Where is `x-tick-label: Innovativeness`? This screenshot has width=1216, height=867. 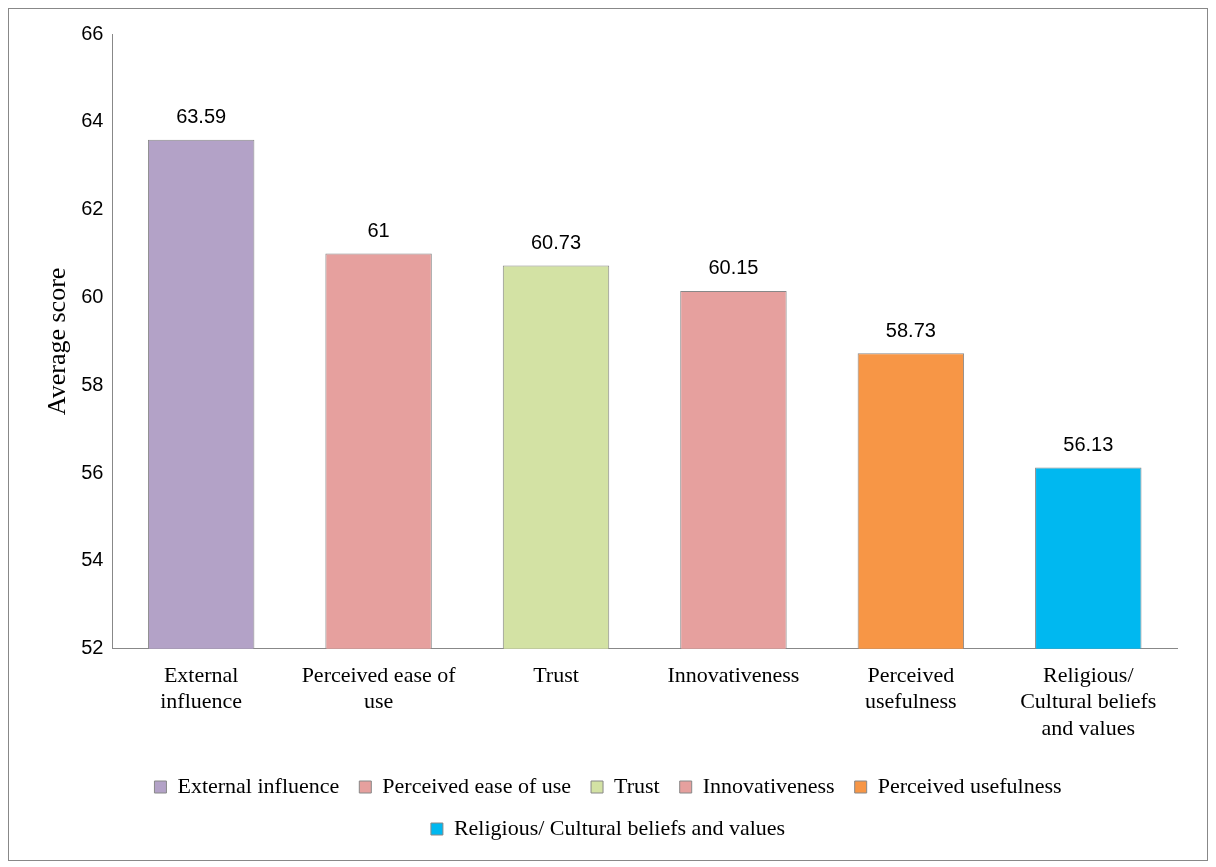
x-tick-label: Innovativeness is located at coordinates (733, 674).